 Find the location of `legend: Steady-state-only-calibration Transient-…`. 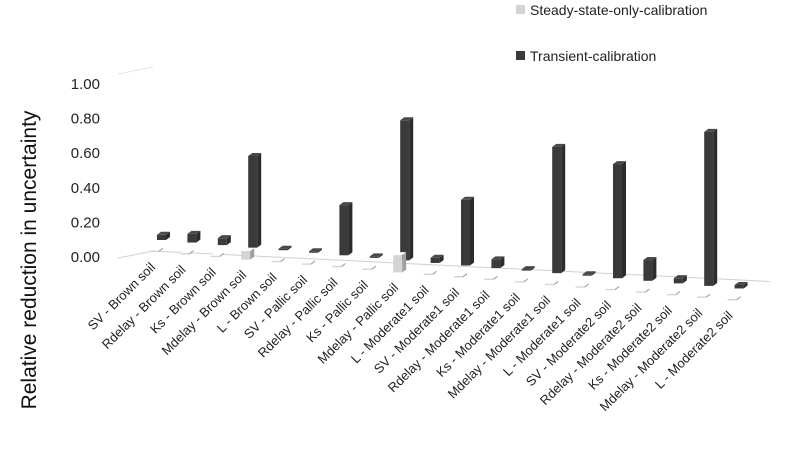

legend: Steady-state-only-calibration Transient-… is located at coordinates (611, 33).